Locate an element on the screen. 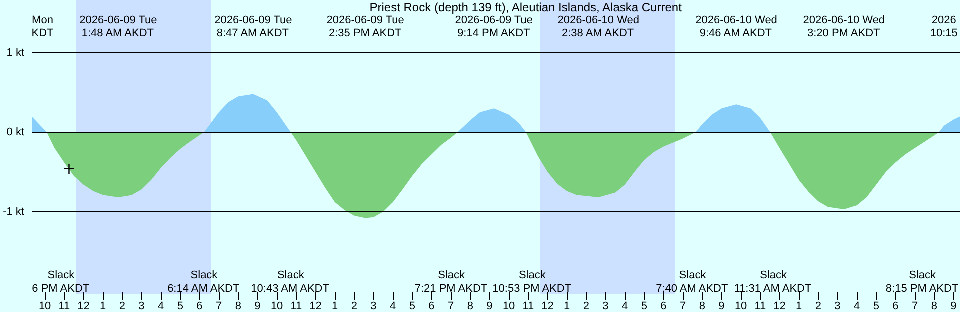  annotation: Slack 10:43 AM AKDT is located at coordinates (290, 282).